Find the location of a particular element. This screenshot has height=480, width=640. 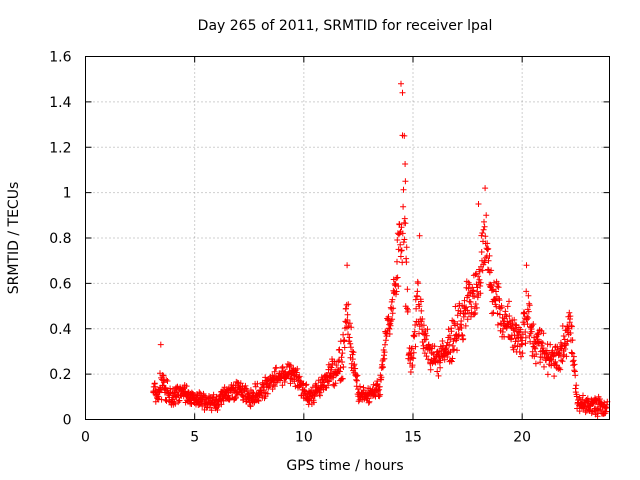

y-tick-label: 0.6 is located at coordinates (60, 284).